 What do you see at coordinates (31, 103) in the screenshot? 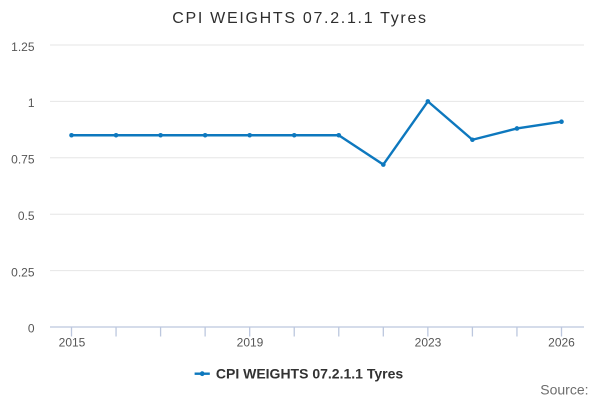
I see `svg-text: 1` at bounding box center [31, 103].